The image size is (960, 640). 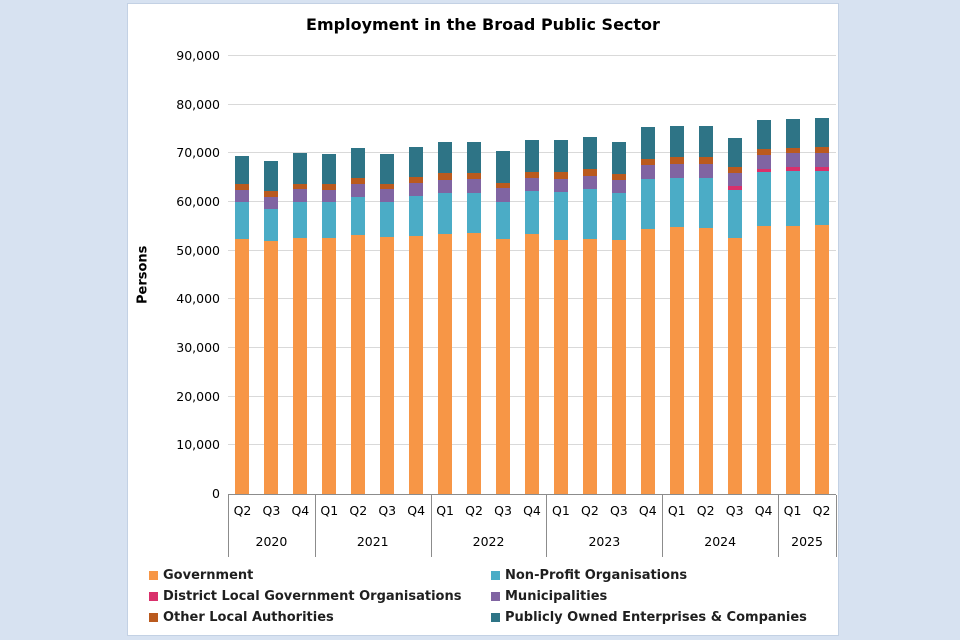 What do you see at coordinates (560, 275) in the screenshot?
I see `bar-2023-Q1` at bounding box center [560, 275].